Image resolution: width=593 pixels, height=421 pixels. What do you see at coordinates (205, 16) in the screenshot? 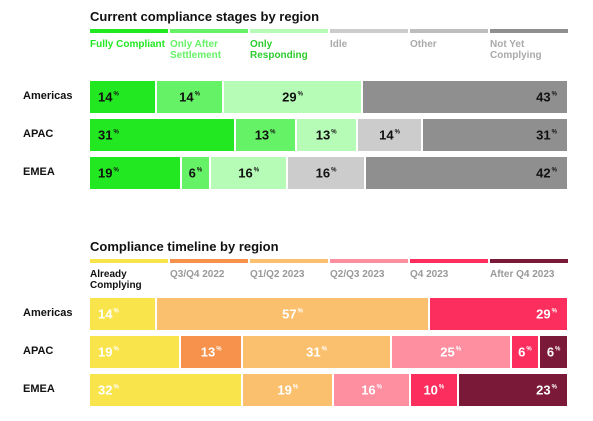
I see `chart-title: Current compliance stages by region` at bounding box center [205, 16].